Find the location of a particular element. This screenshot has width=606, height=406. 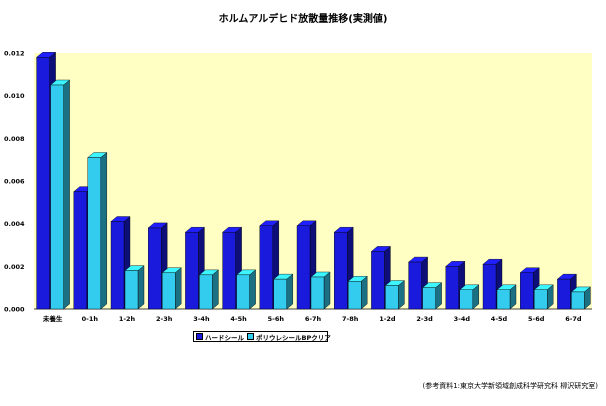

x-tick-label: 5-6h is located at coordinates (276, 319).